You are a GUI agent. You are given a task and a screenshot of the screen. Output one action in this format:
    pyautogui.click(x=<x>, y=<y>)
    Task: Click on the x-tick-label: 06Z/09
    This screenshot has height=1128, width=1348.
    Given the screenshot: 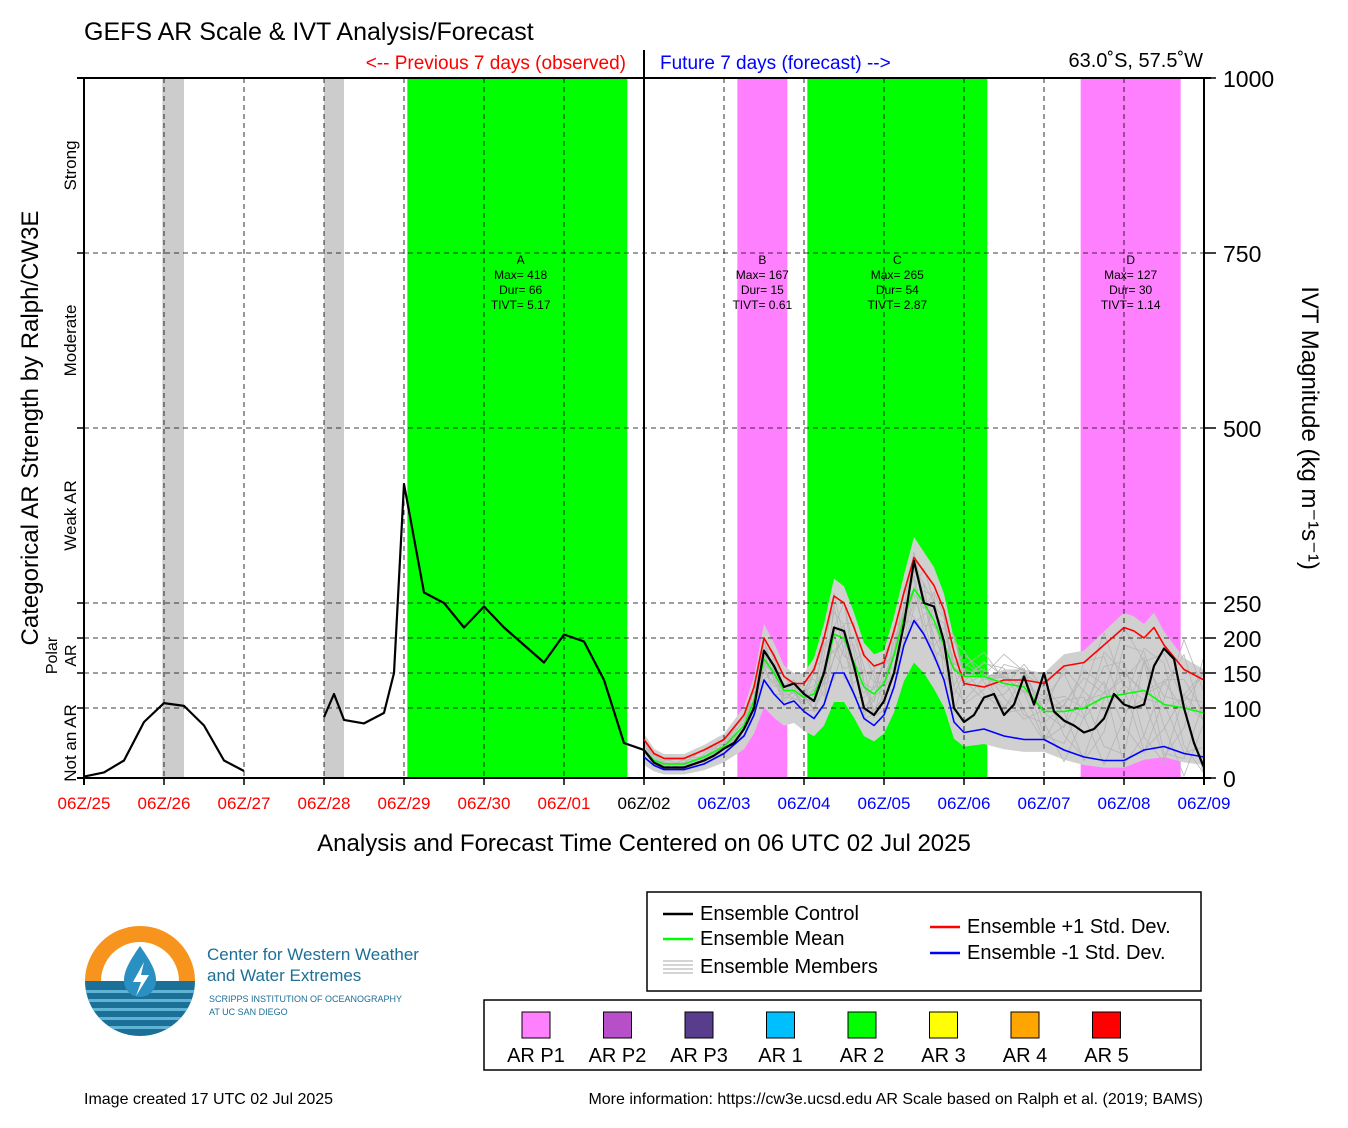 What is the action you would take?
    pyautogui.click(x=1204, y=803)
    